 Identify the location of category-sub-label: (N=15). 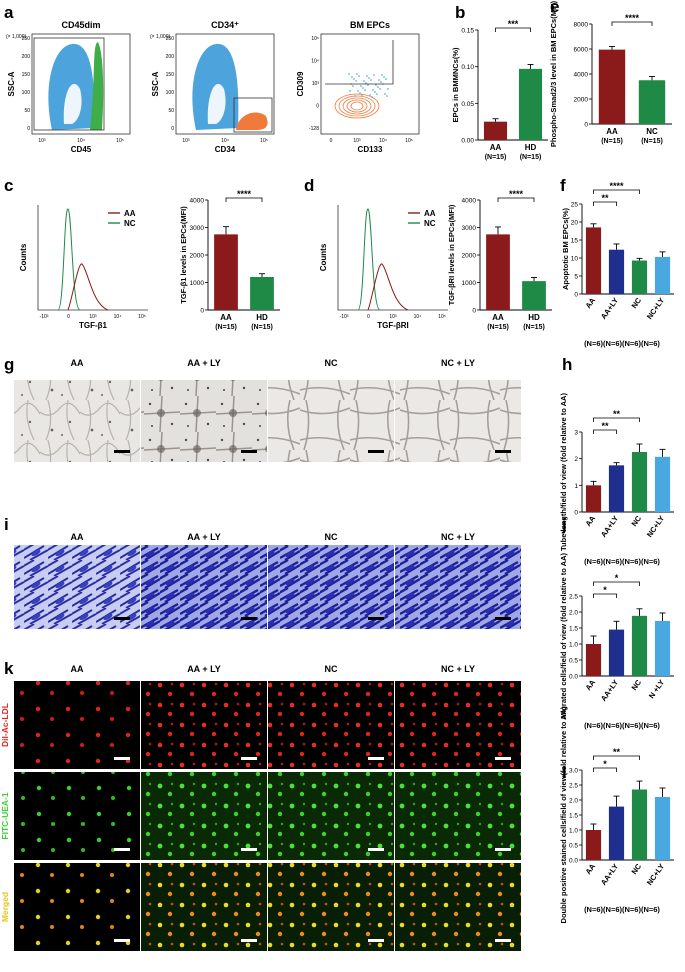
(262, 327).